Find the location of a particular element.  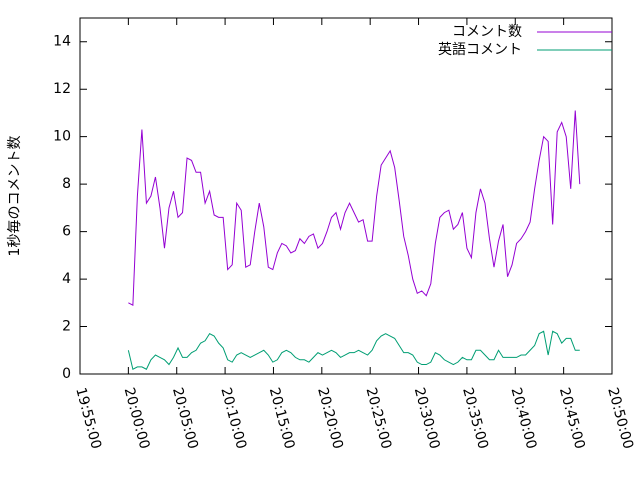

x-tick-label: 20:30:00 is located at coordinates (427, 418).